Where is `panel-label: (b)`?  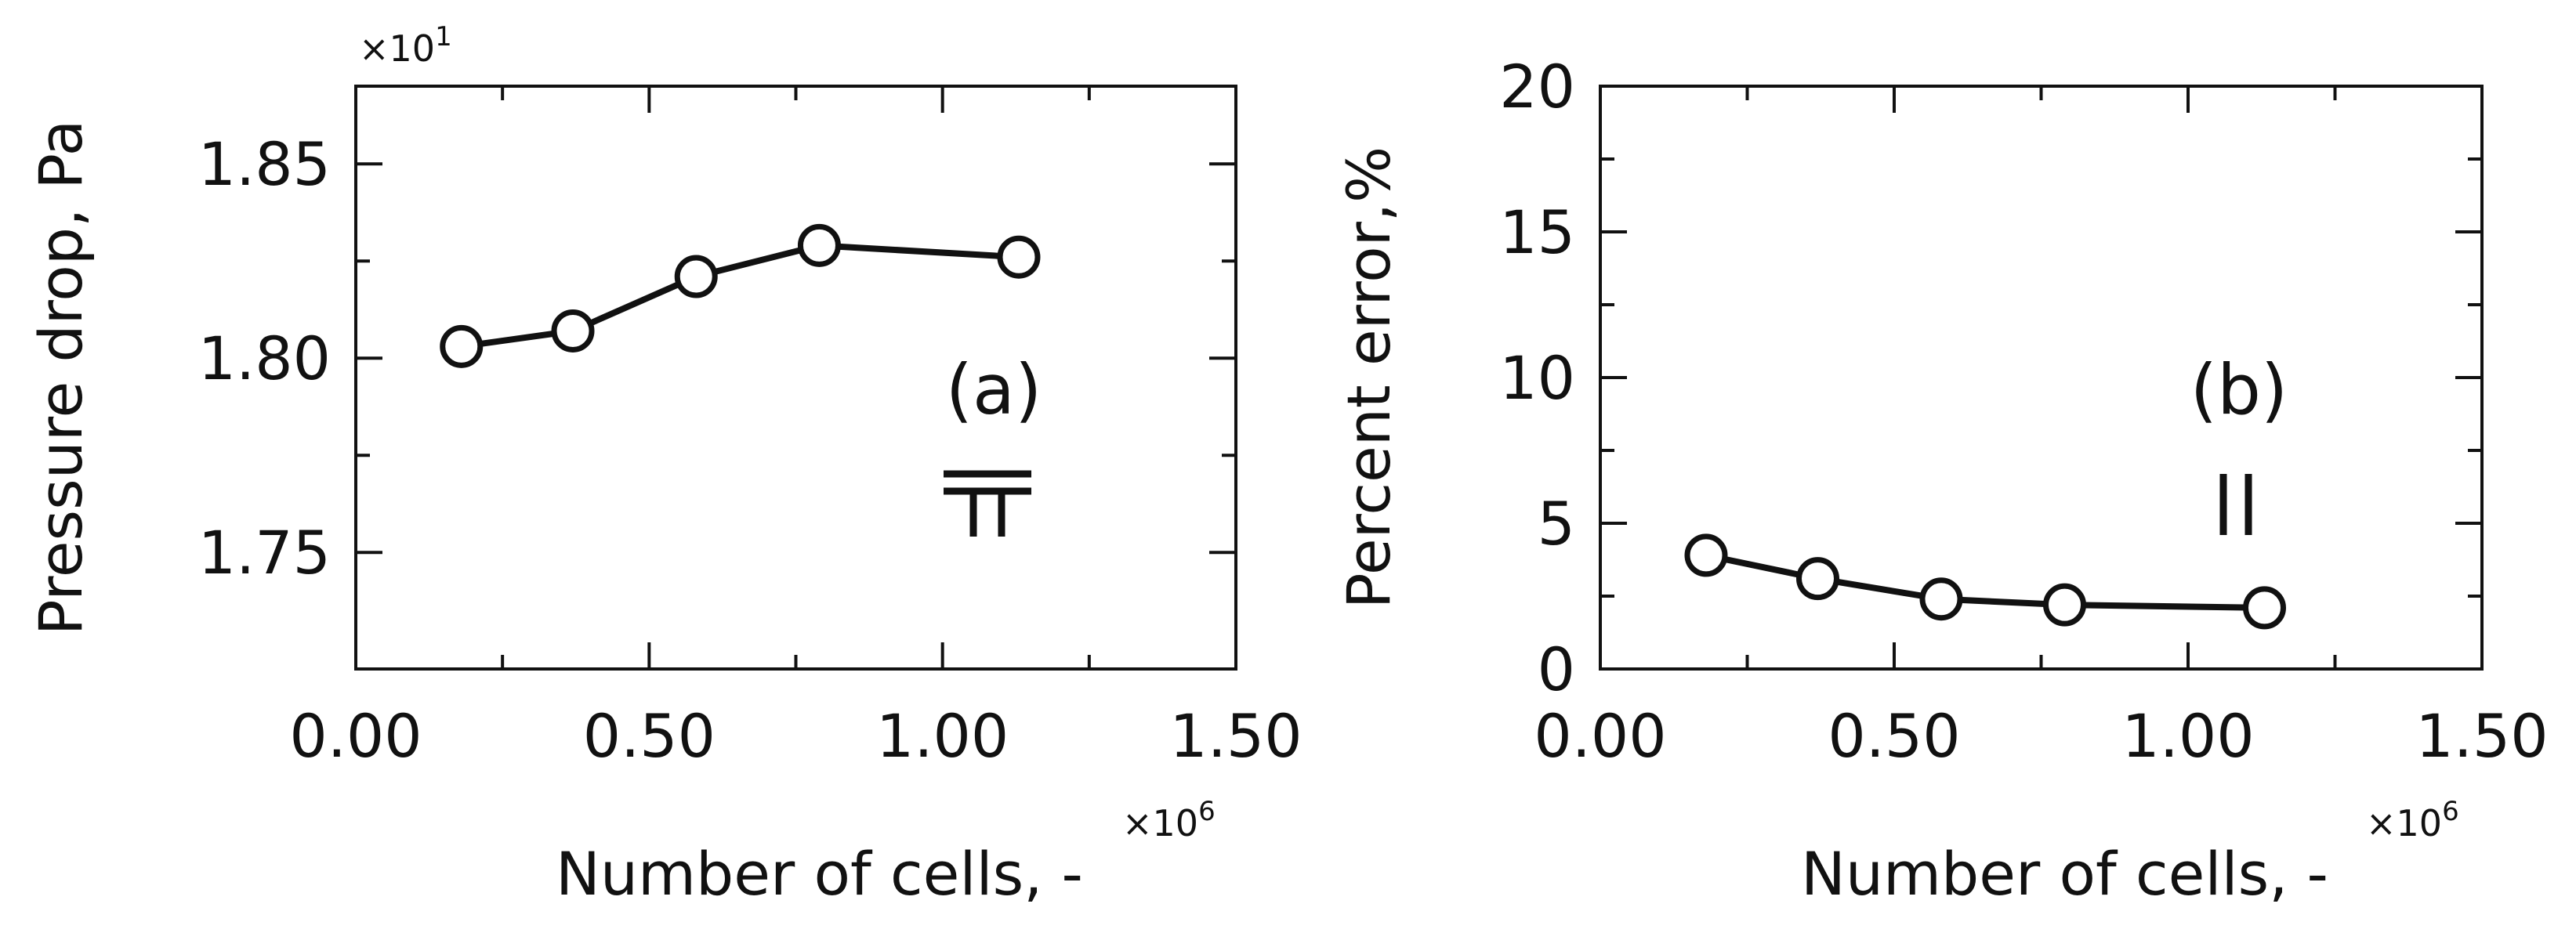
panel-label: (b) is located at coordinates (2239, 389).